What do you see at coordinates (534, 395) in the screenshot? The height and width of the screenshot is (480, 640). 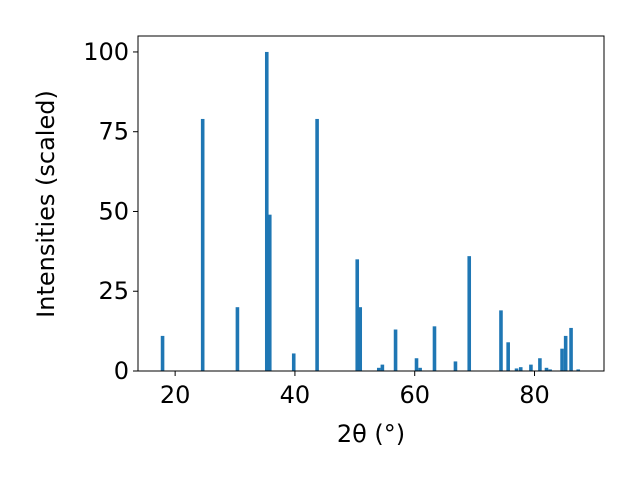 I see `x-tick-label: 80` at bounding box center [534, 395].